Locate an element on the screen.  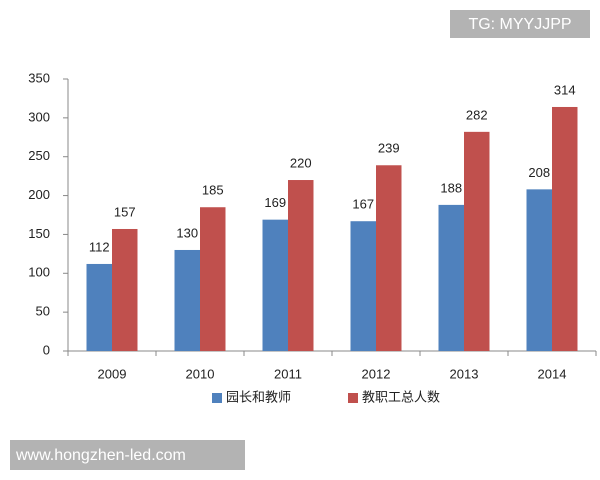
y-tick-label: 0 is located at coordinates (46, 349).